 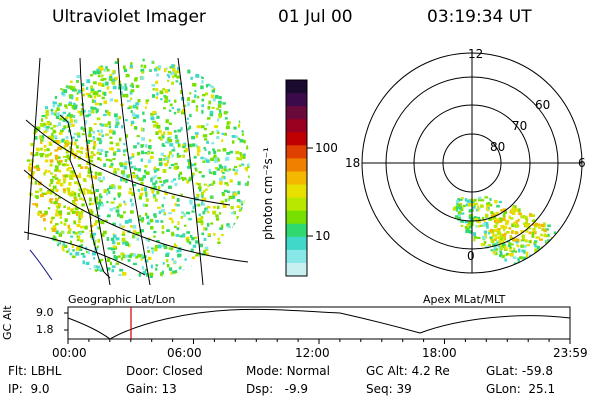 I want to click on meridian-line, so click(x=134, y=171).